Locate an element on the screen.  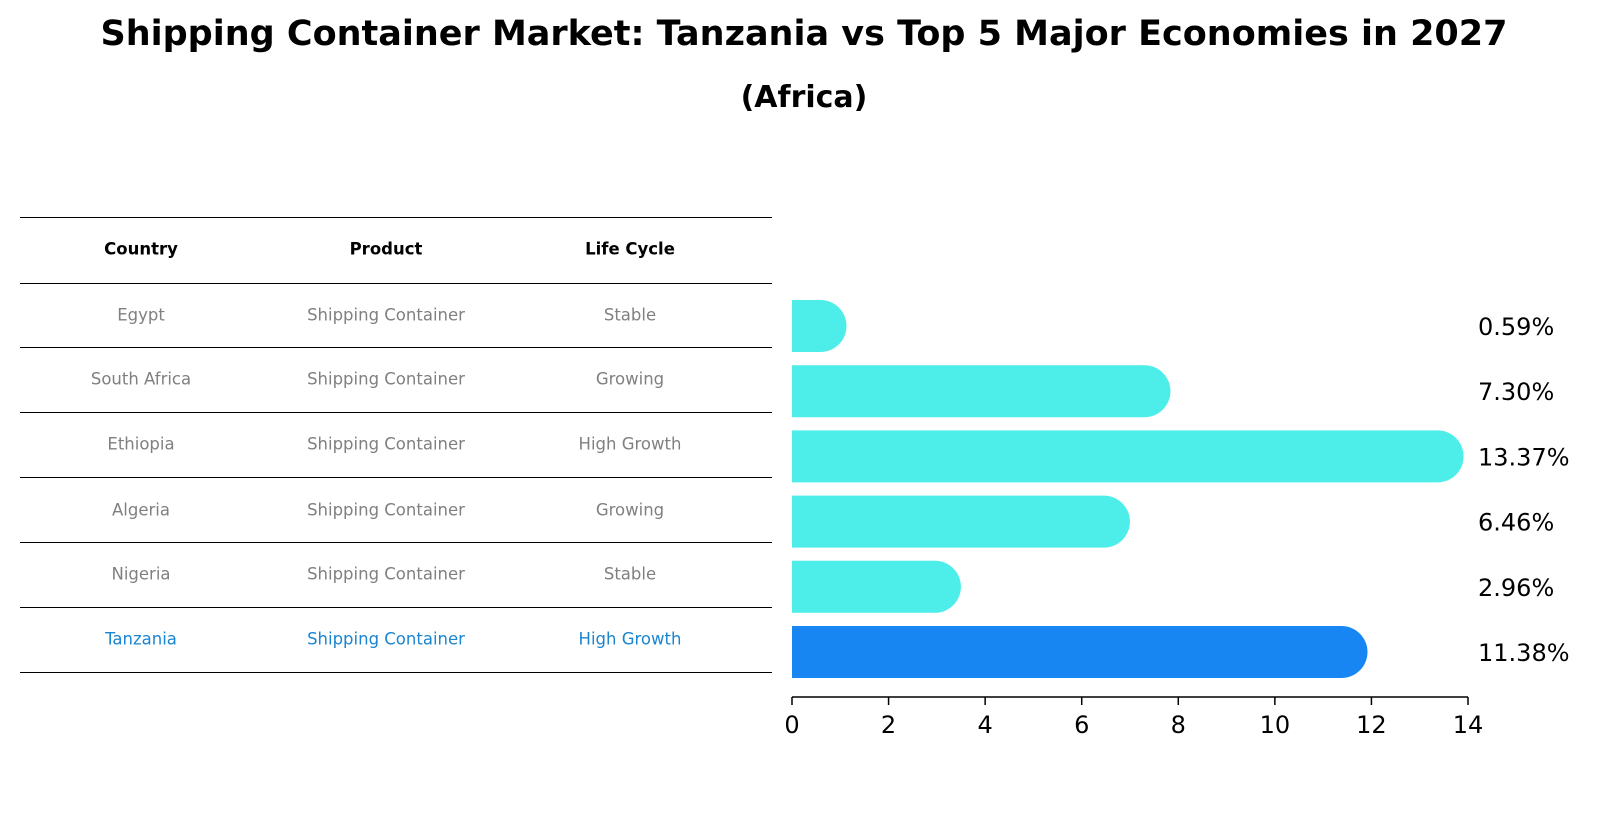
row-country: Nigeria is located at coordinates (141, 574).